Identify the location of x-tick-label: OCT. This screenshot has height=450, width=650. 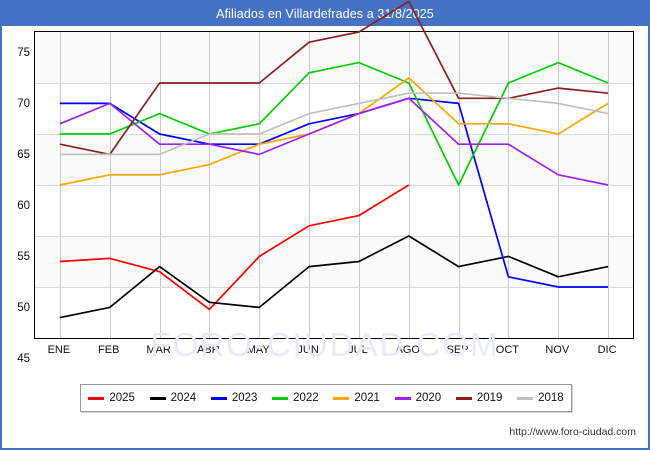
(507, 350).